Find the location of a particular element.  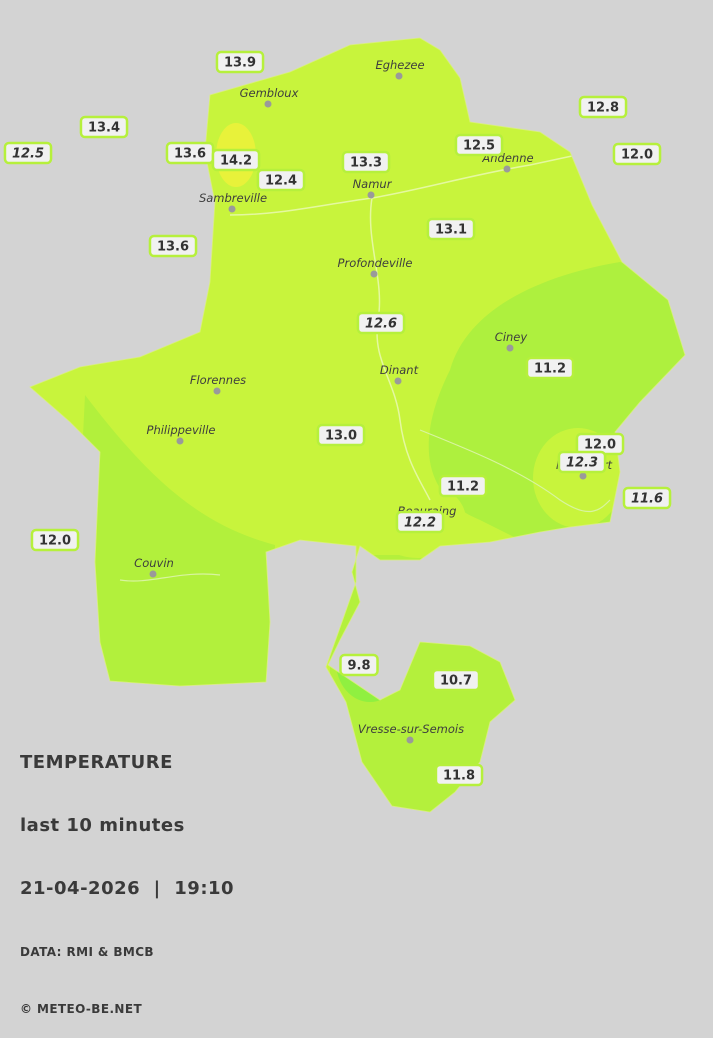

station: 10.7 is located at coordinates (456, 680).